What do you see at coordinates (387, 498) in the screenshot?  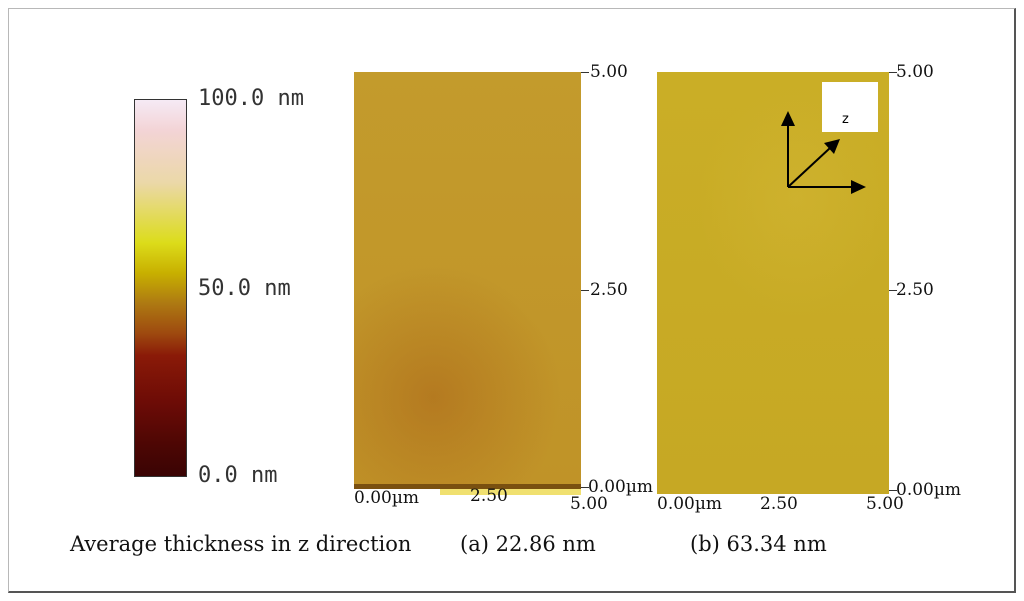 I see `panel-a-x-tick-left: 0.00µm` at bounding box center [387, 498].